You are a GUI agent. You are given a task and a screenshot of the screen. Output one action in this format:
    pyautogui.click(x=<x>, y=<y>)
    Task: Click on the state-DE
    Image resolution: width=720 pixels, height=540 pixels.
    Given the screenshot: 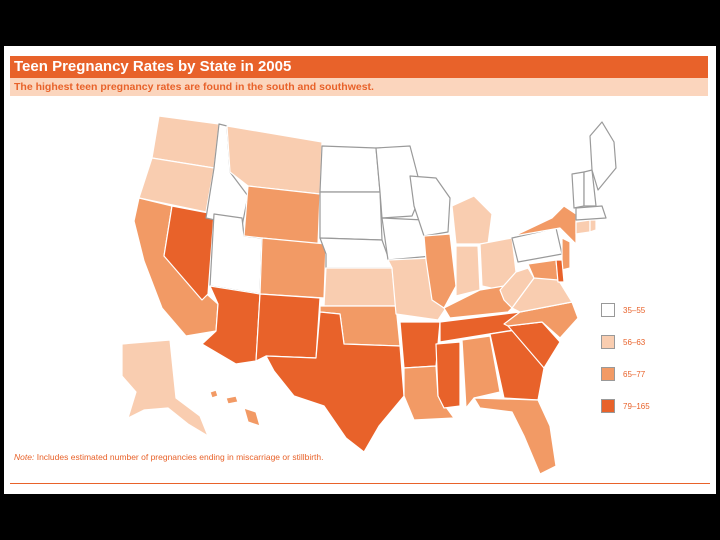 What is the action you would take?
    pyautogui.click(x=560, y=271)
    